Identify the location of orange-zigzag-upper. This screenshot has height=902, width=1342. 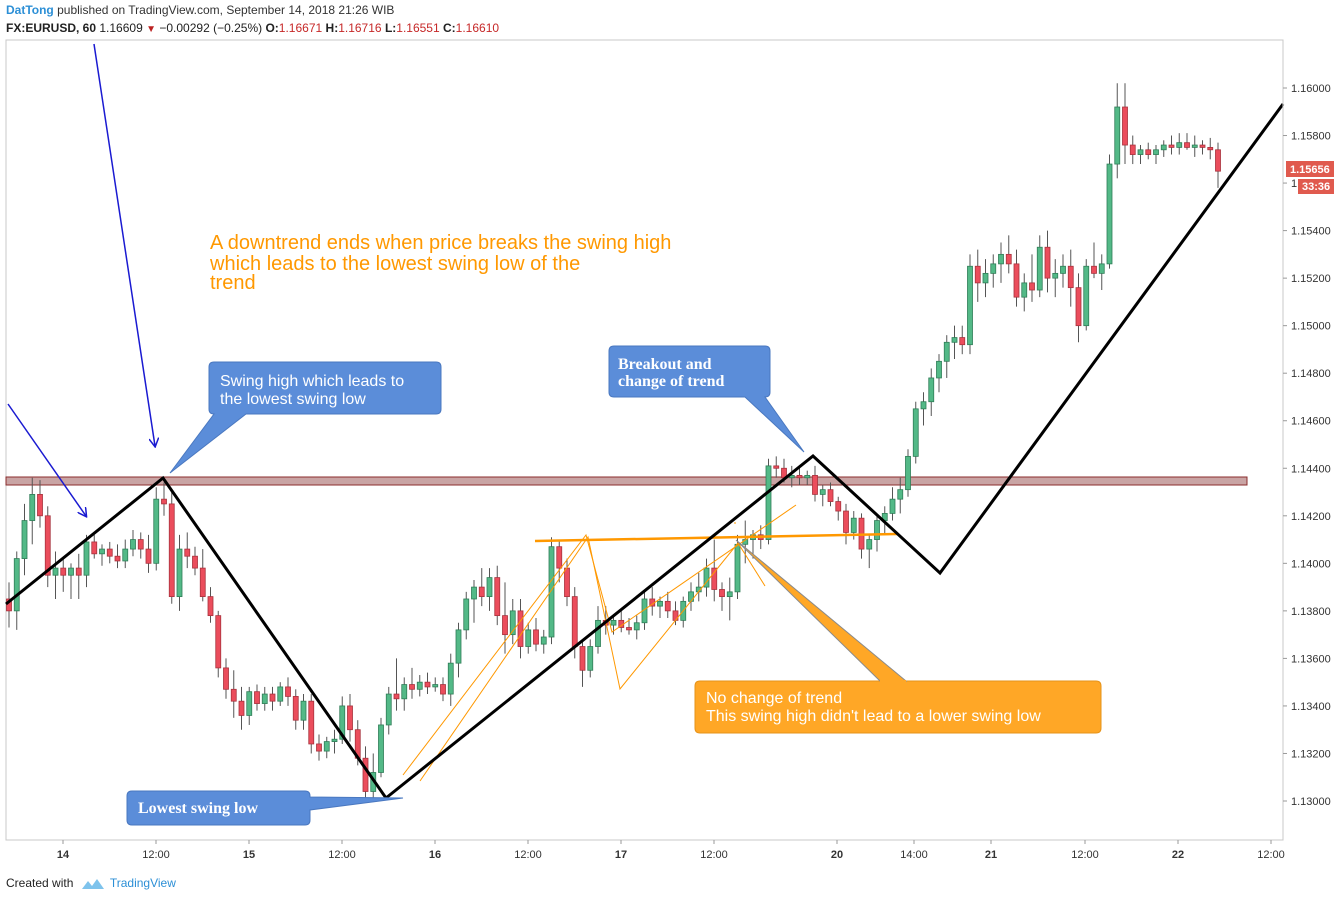
(599, 640).